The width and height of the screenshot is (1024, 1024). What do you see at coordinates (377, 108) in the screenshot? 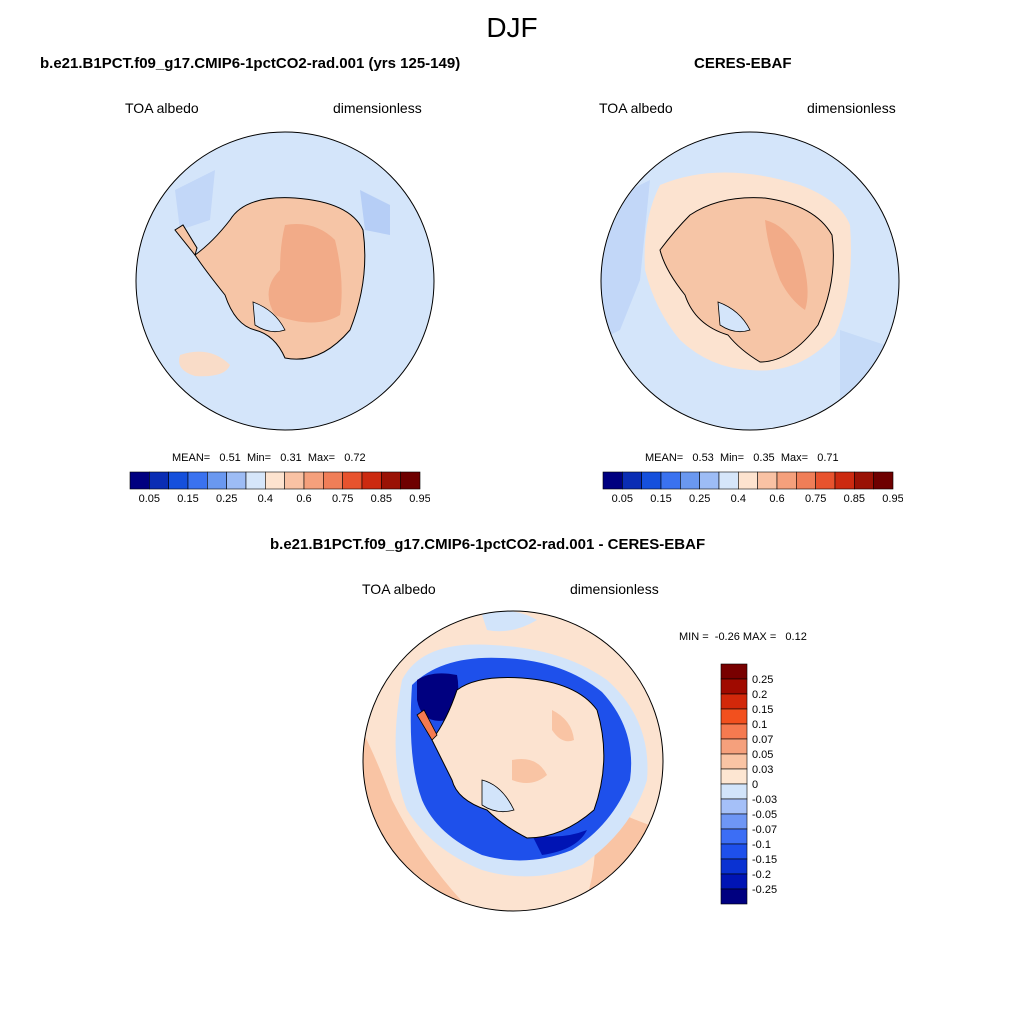
I see `panel1-units: dimensionless` at bounding box center [377, 108].